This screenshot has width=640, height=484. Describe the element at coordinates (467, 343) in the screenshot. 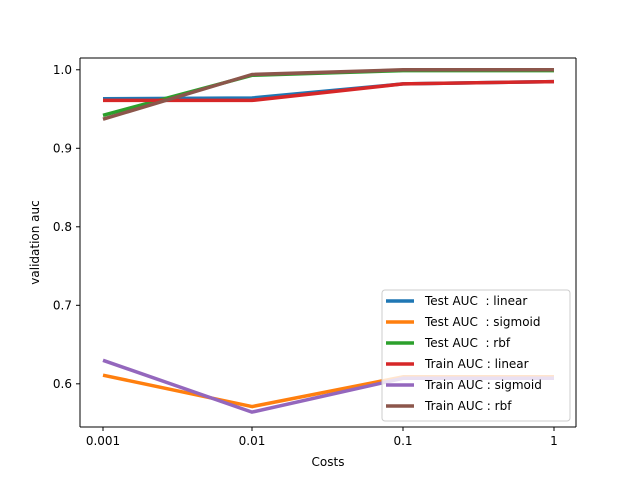

I see `legend-label: Test AUC : rbf` at that location.